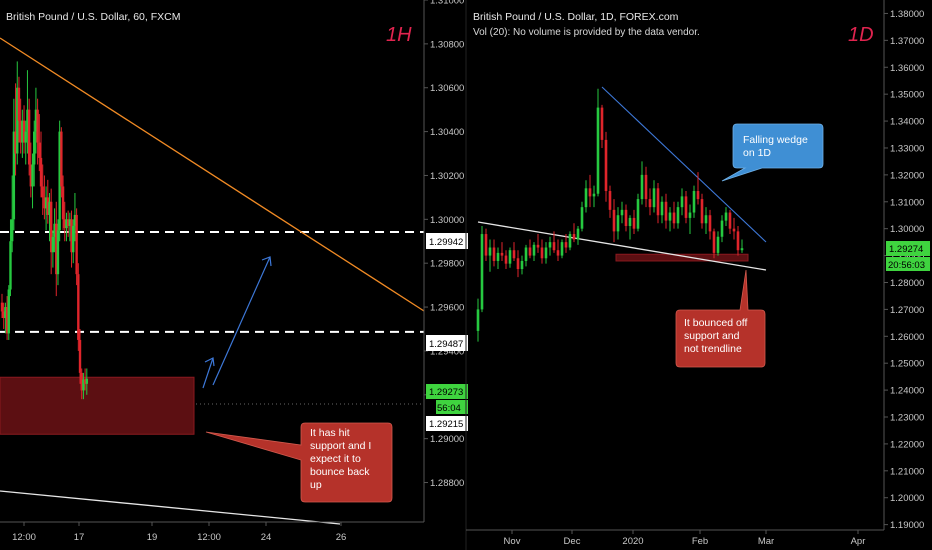 The width and height of the screenshot is (932, 550). What do you see at coordinates (97, 405) in the screenshot?
I see `left-support-zone` at bounding box center [97, 405].